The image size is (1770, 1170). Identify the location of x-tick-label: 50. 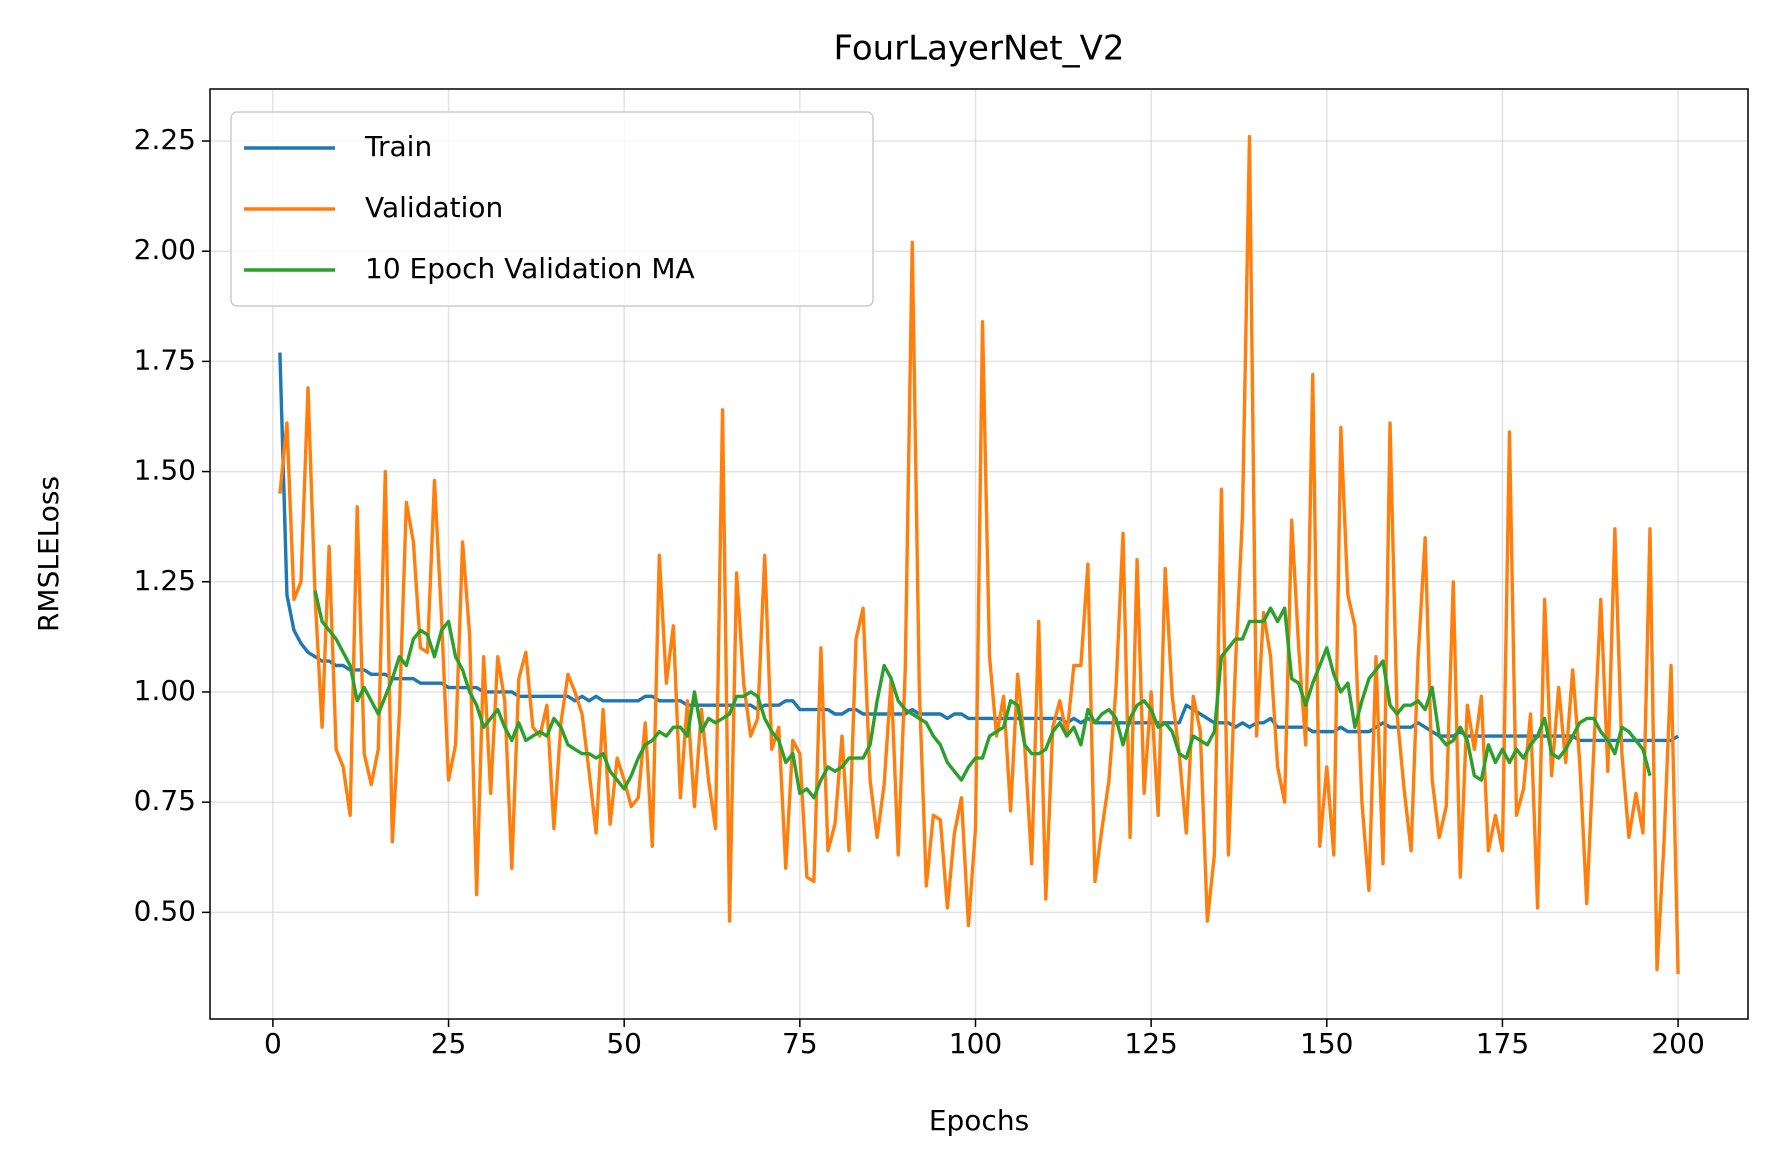
(624, 1043).